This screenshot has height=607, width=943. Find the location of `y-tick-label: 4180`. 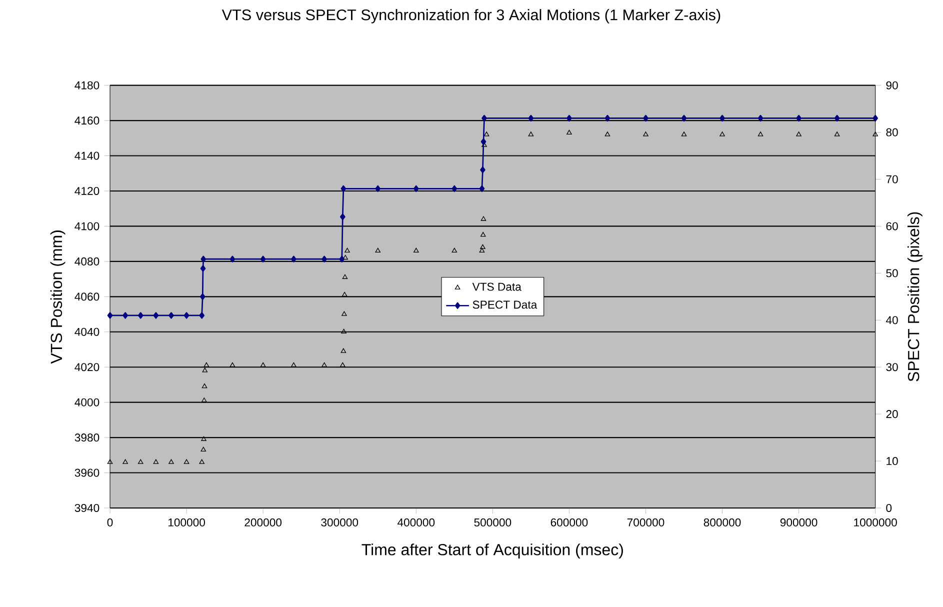

y-tick-label: 4180 is located at coordinates (87, 85).